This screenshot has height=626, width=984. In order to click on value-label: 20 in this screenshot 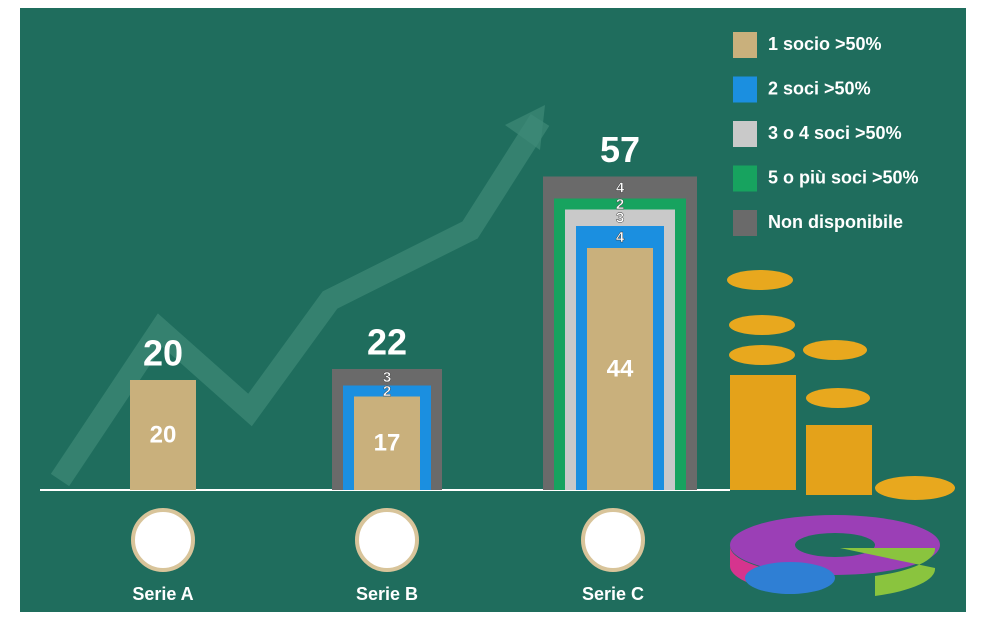, I will do `click(163, 434)`.